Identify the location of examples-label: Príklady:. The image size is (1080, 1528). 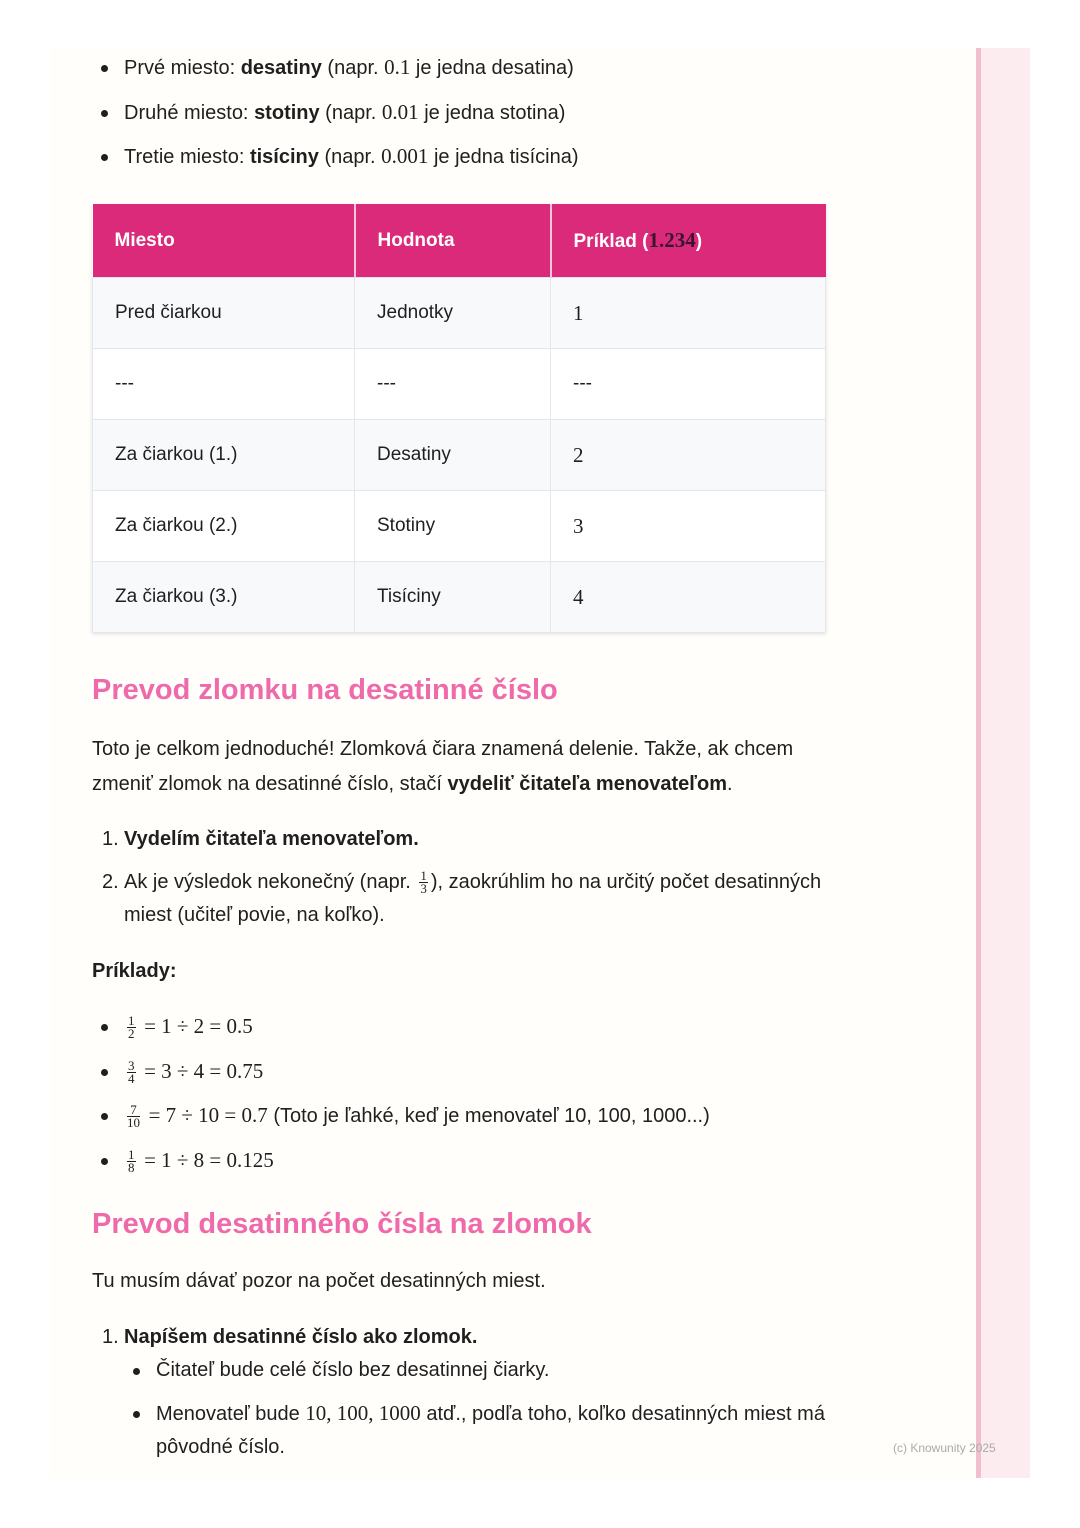
(134, 971).